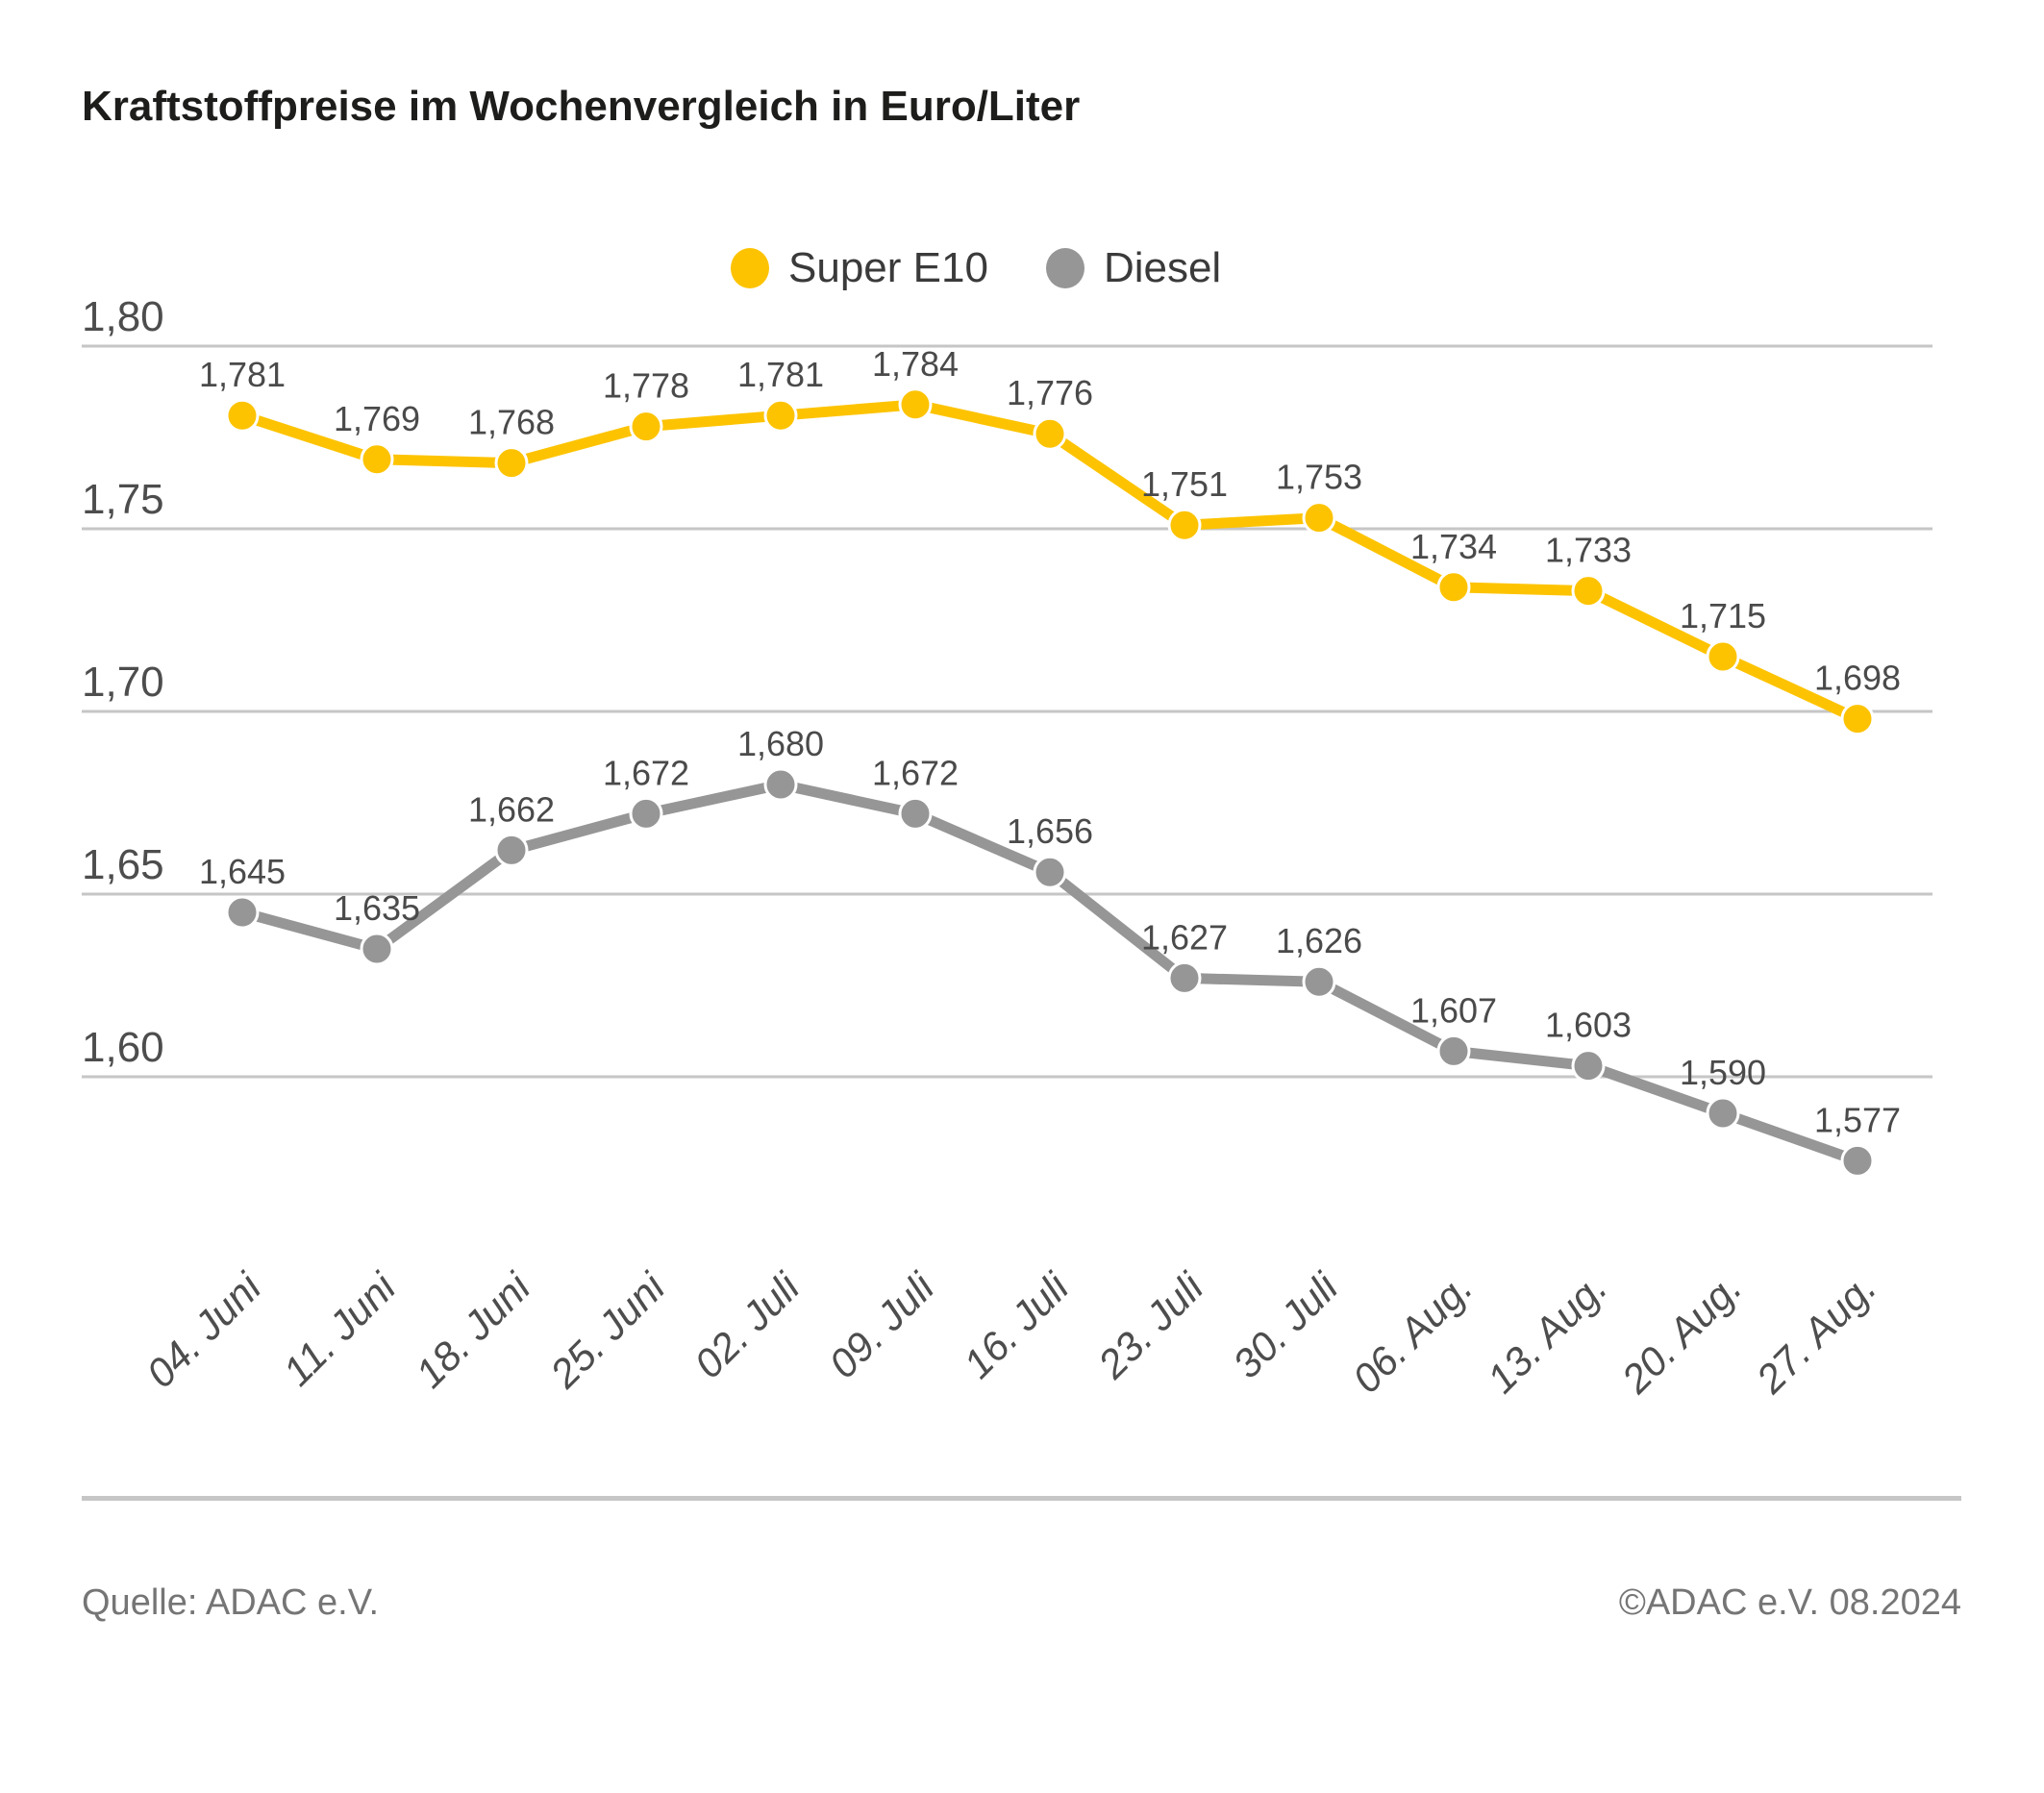 The height and width of the screenshot is (1793, 2044). Describe the element at coordinates (888, 267) in the screenshot. I see `legend-label-super-e10: Super E10` at that location.